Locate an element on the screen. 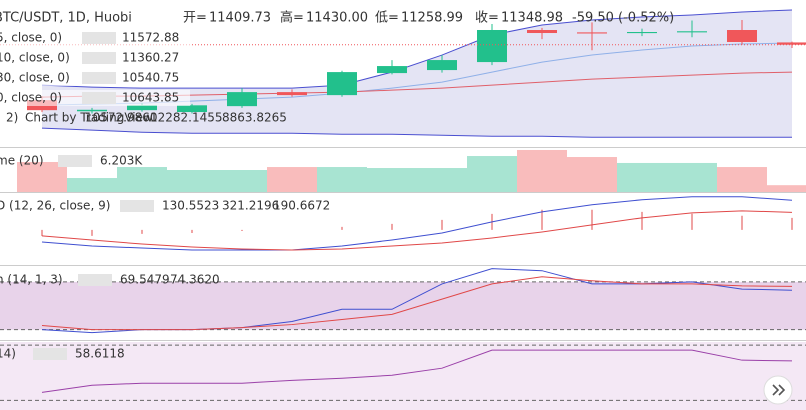  legend-text: 2) is located at coordinates (12, 118).